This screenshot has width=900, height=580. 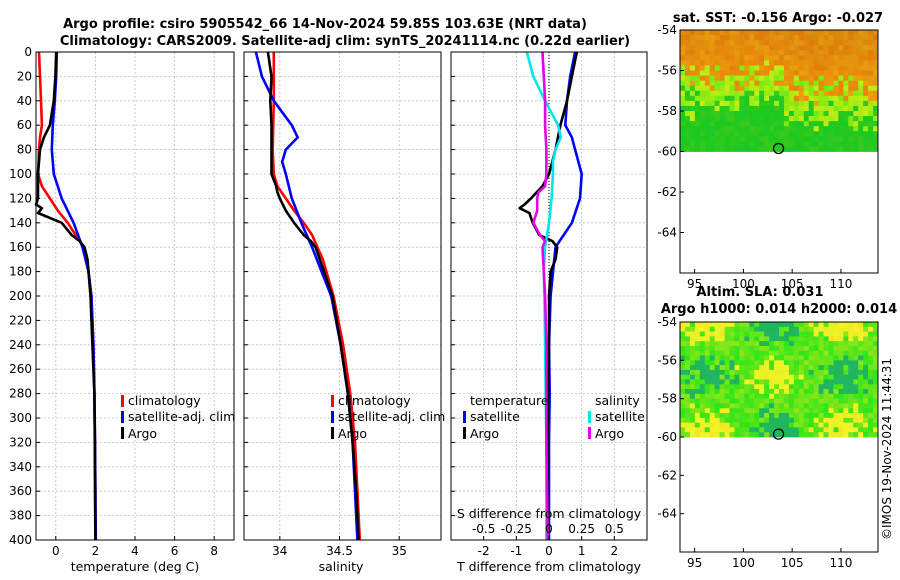 What do you see at coordinates (484, 433) in the screenshot?
I see `legend-label-temp-argo: Argo` at bounding box center [484, 433].